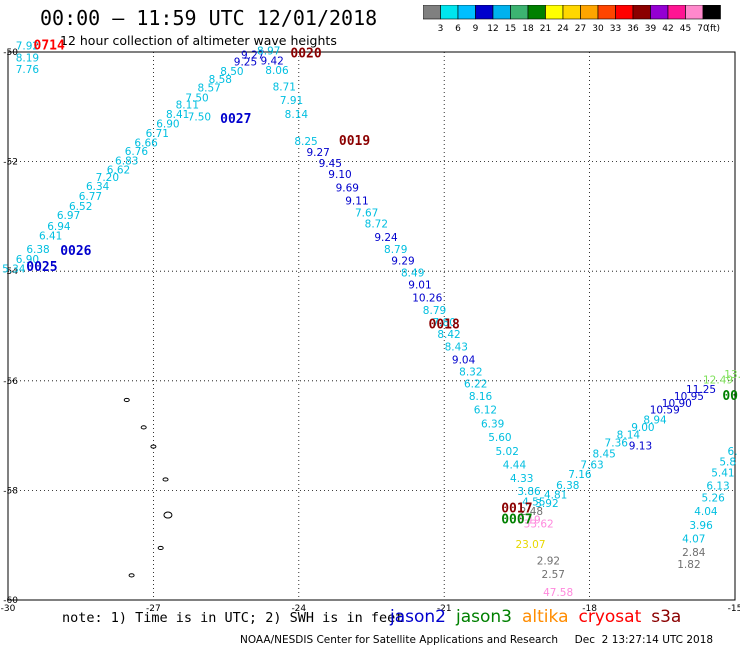  What do you see at coordinates (376, 224) in the screenshot?
I see `wave-height-label: 8.72` at bounding box center [376, 224].